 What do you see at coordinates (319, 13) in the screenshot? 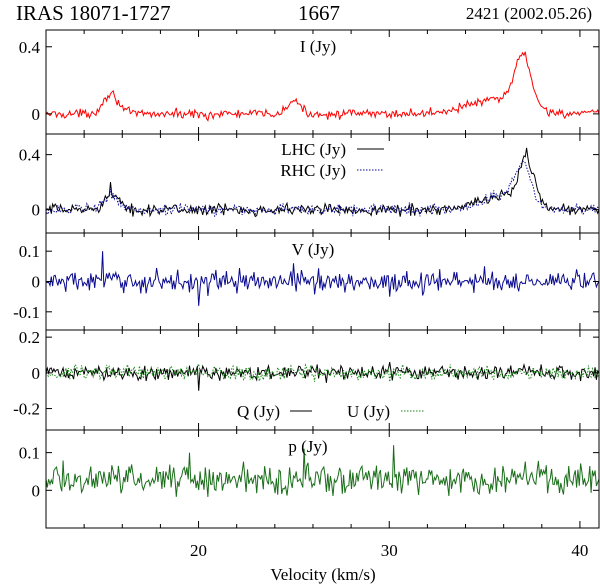
I see `frequency-label: 1667` at bounding box center [319, 13].